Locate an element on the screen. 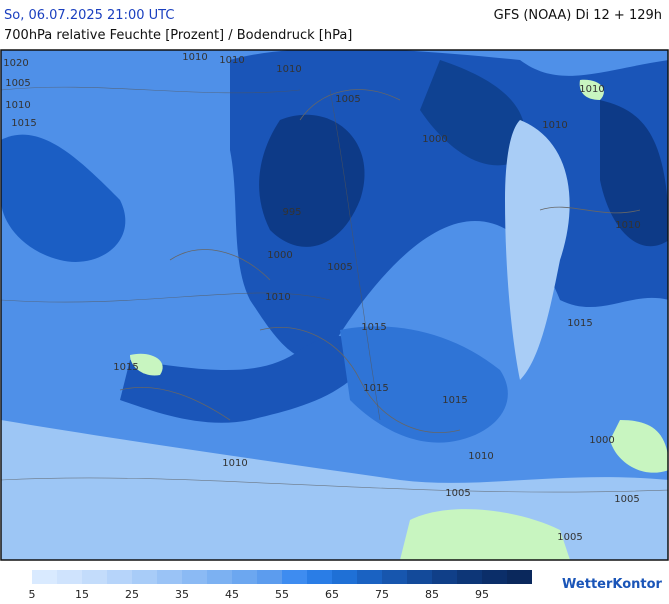  colorbar-label: 55 is located at coordinates (282, 594).